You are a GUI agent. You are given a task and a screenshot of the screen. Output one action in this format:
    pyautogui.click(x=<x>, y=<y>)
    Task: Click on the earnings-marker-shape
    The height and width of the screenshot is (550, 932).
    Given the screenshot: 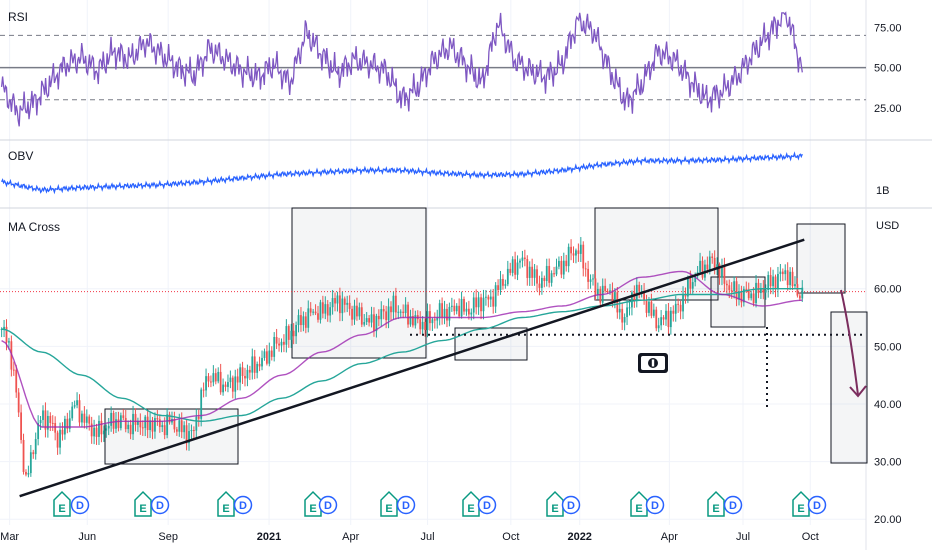 What is the action you would take?
    pyautogui.click(x=62, y=503)
    